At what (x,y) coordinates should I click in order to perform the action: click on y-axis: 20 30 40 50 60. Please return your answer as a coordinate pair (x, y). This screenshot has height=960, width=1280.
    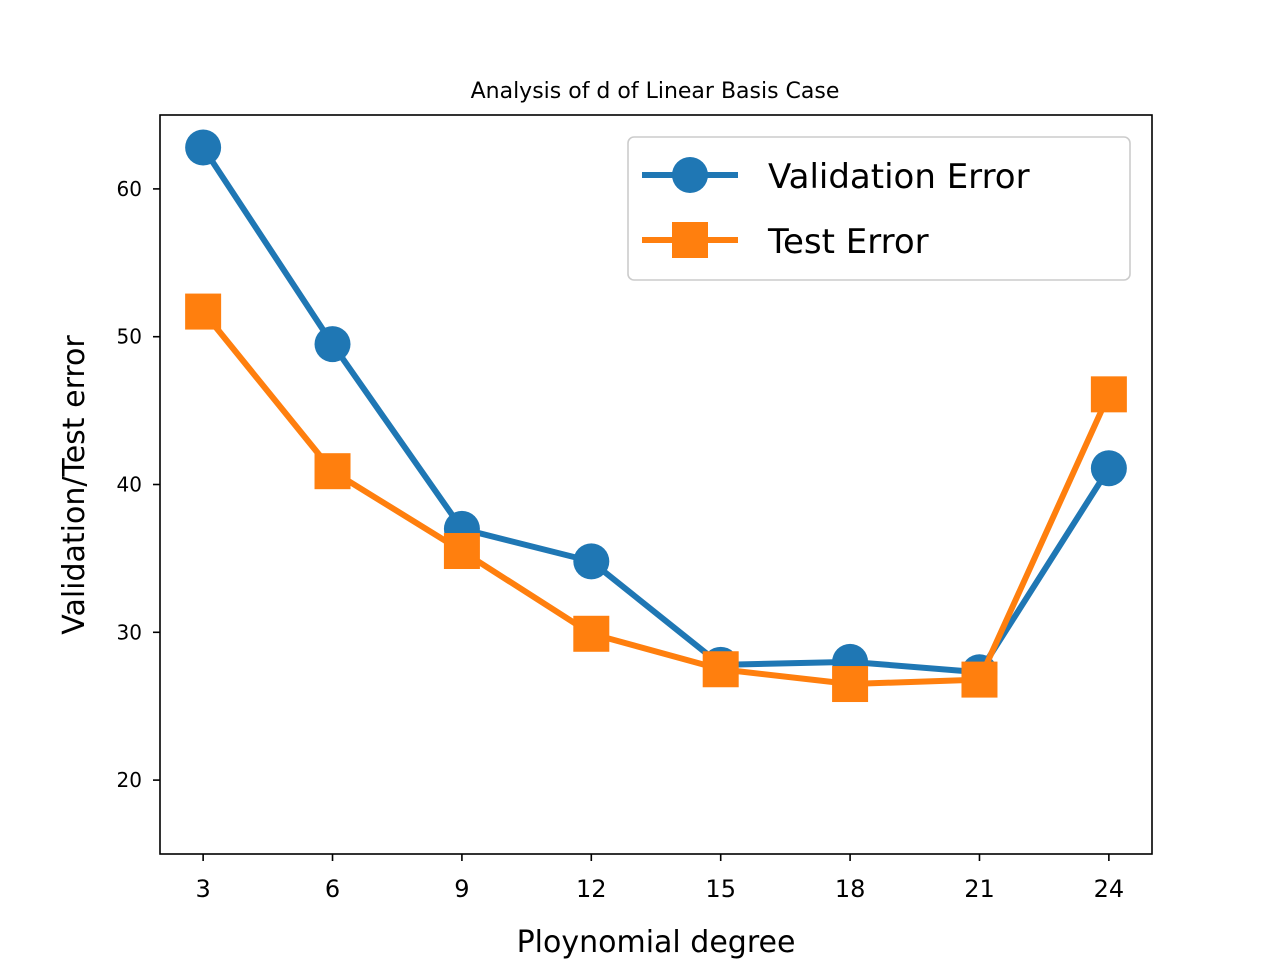
    Looking at the image, I should click on (138, 484).